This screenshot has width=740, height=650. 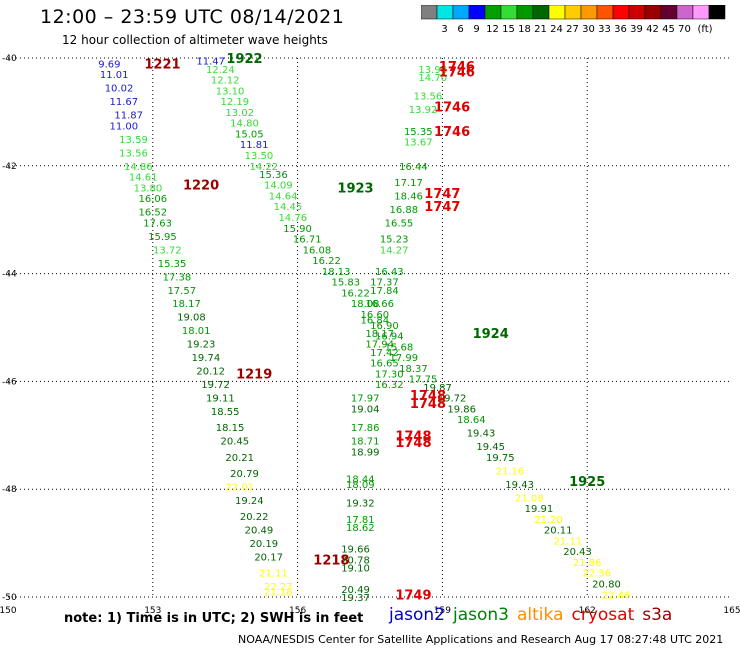 What do you see at coordinates (215, 385) in the screenshot?
I see `swh-value-label: 19.72` at bounding box center [215, 385].